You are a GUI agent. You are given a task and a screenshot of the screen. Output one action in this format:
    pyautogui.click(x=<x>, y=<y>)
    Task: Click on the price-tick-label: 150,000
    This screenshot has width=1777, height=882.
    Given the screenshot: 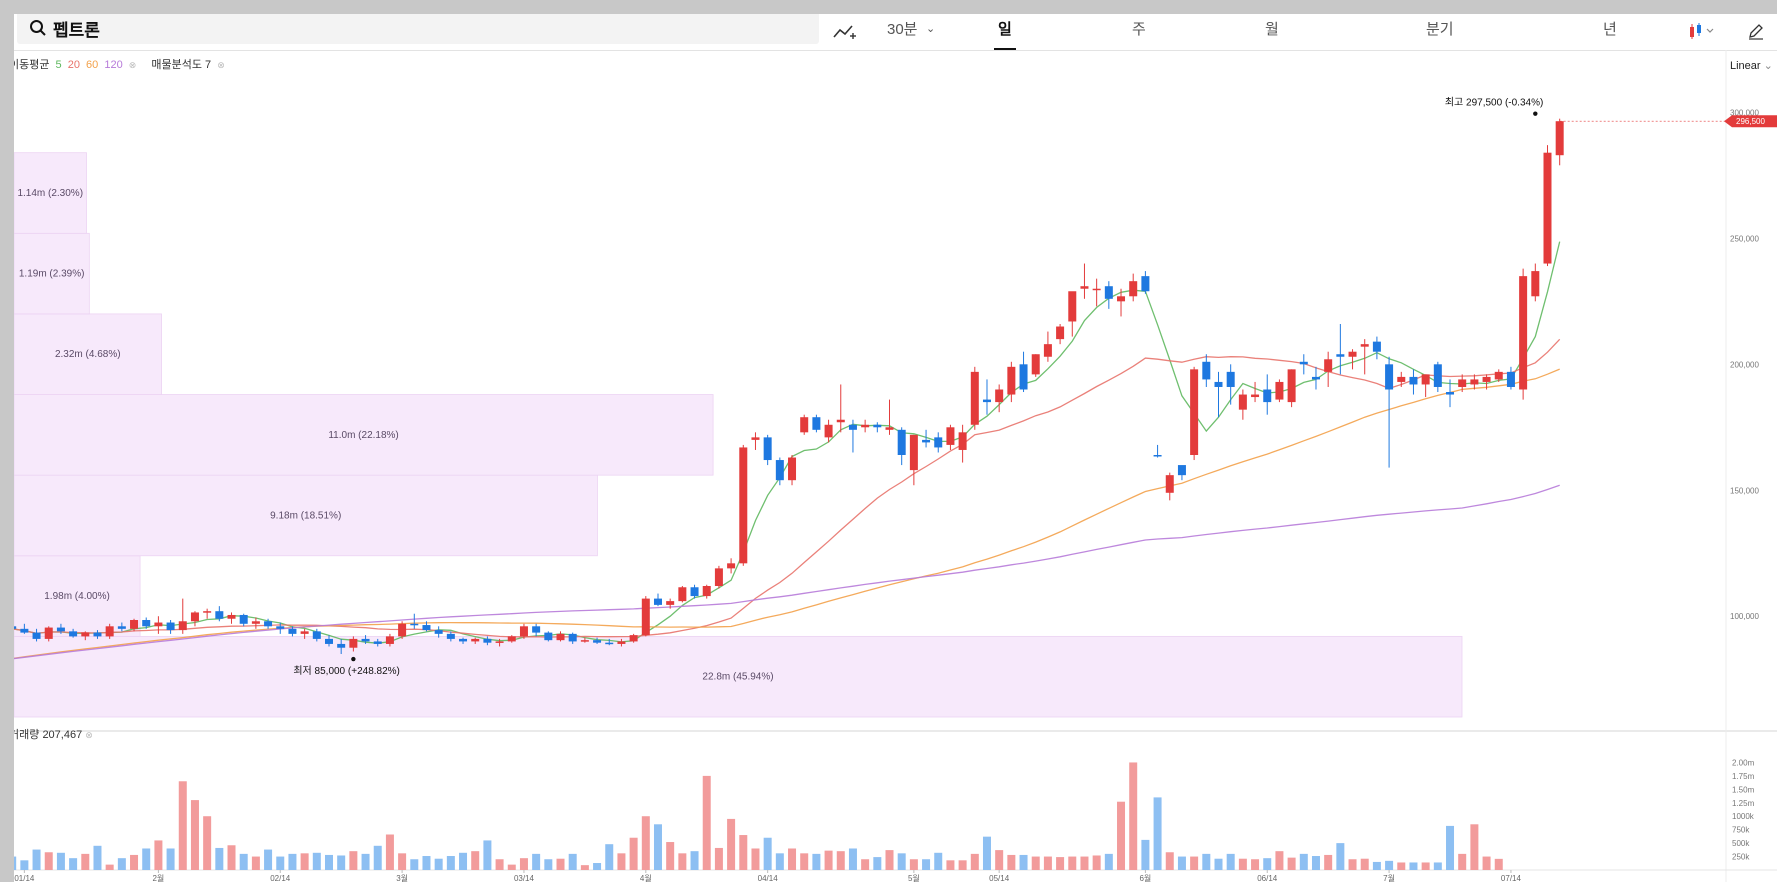 What is the action you would take?
    pyautogui.click(x=1744, y=490)
    